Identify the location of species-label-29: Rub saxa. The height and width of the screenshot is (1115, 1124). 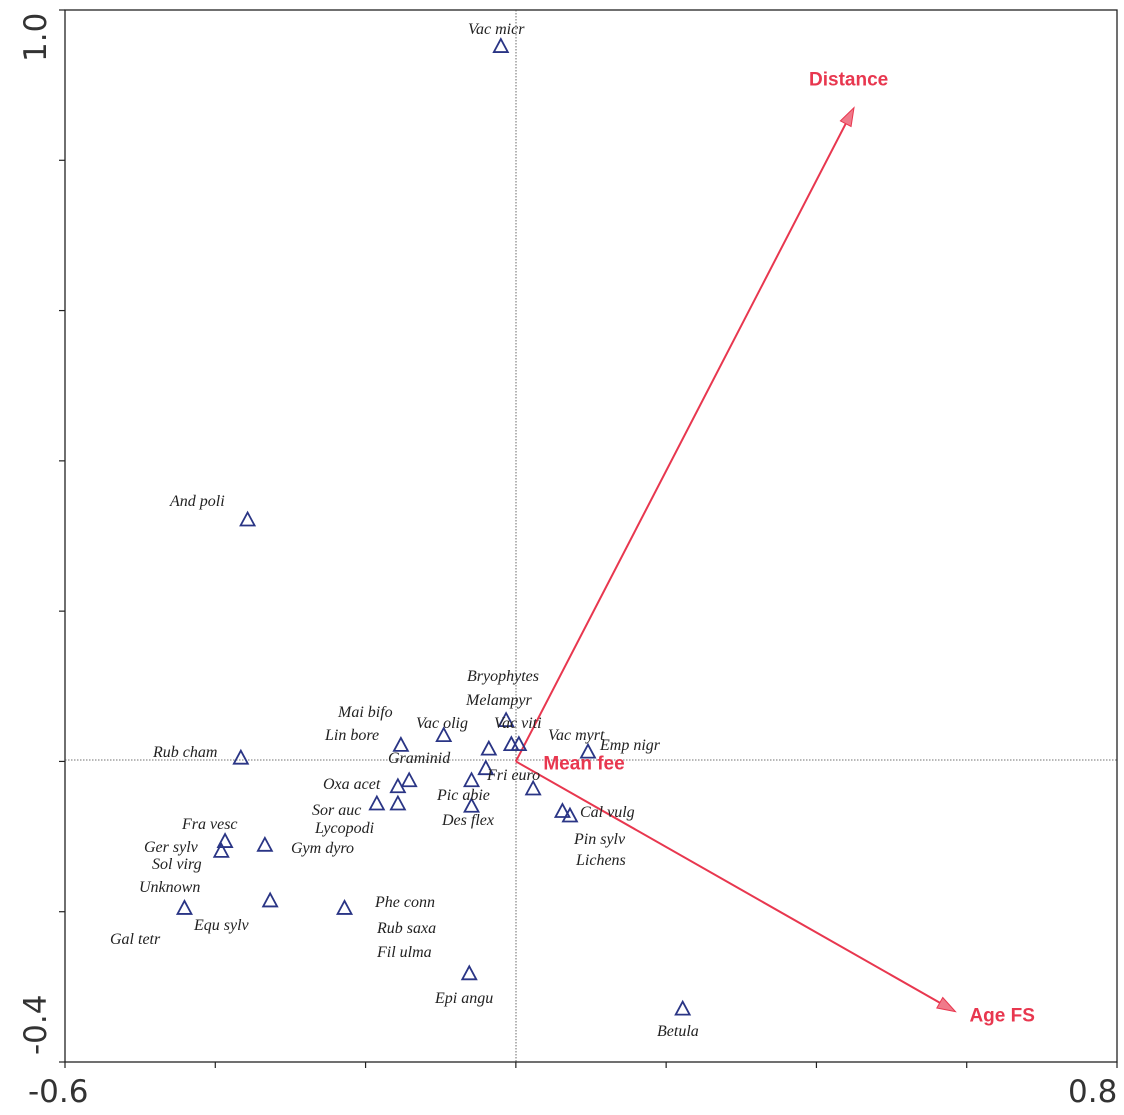
(406, 928).